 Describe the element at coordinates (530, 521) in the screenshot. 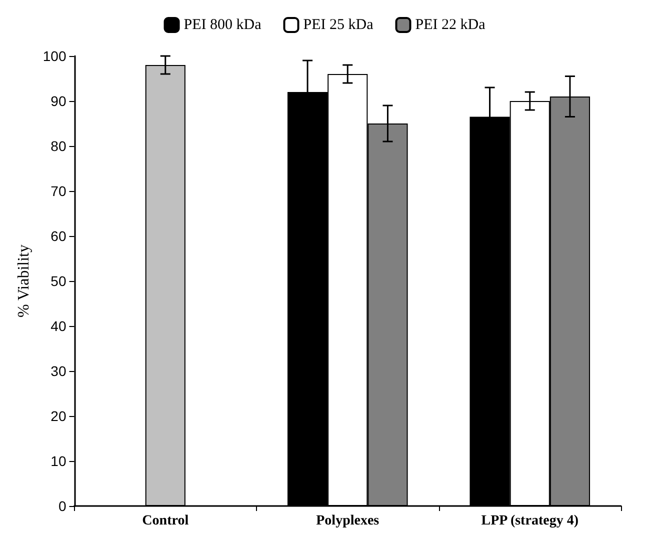

I see `x-tick-label: LPP (strategy 4)` at that location.